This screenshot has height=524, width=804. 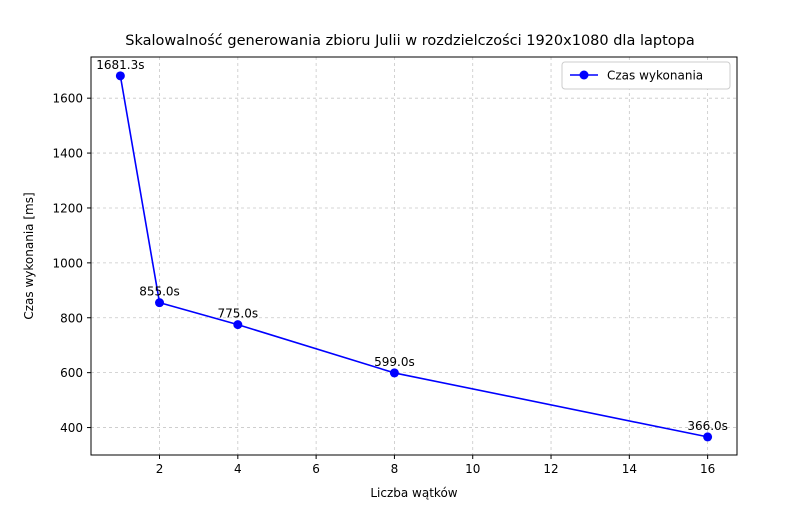 I want to click on y-tick-label: 1600, so click(x=67, y=99).